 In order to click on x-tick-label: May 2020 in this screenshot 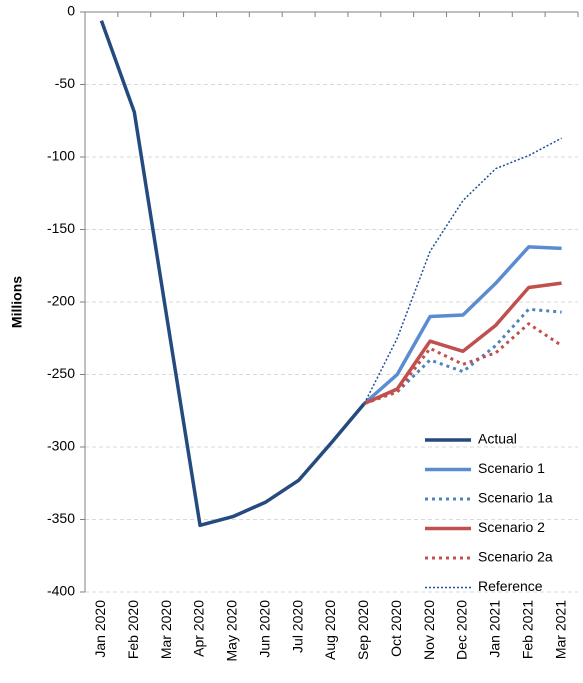, I will do `click(232, 631)`.